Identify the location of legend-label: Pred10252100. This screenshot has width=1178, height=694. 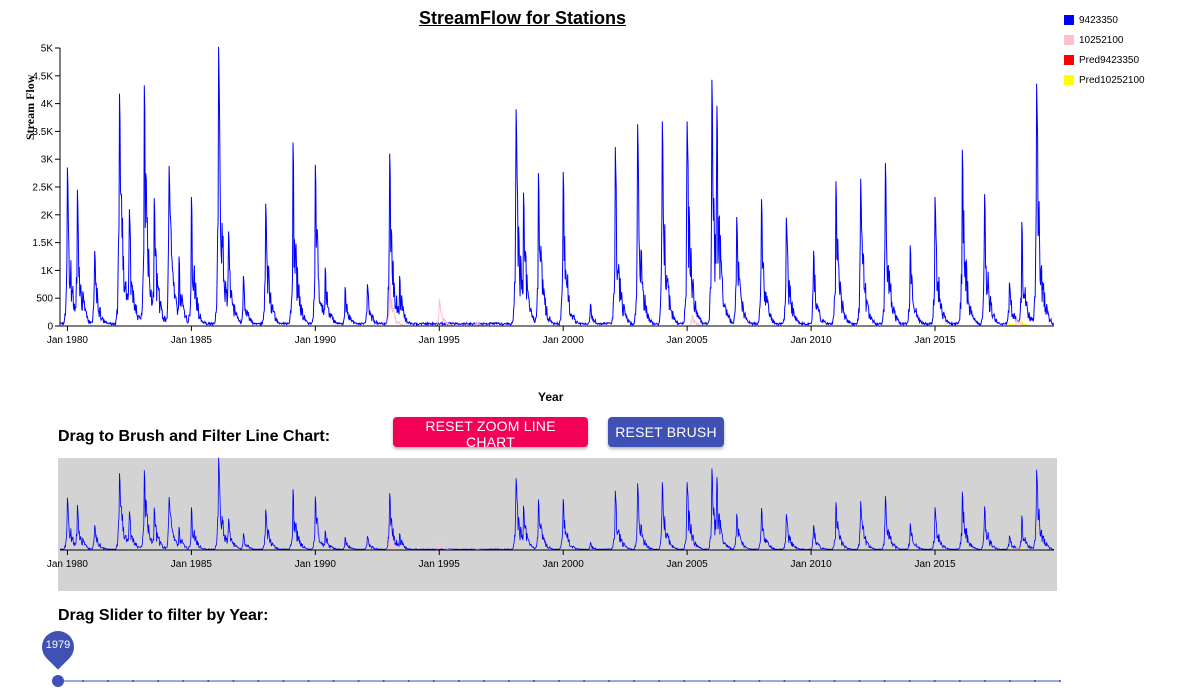
(1112, 80).